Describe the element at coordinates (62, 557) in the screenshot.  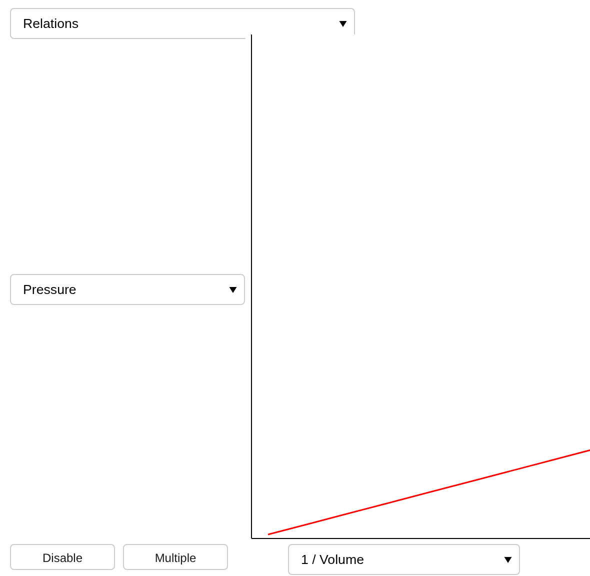
I see `text: Disable` at that location.